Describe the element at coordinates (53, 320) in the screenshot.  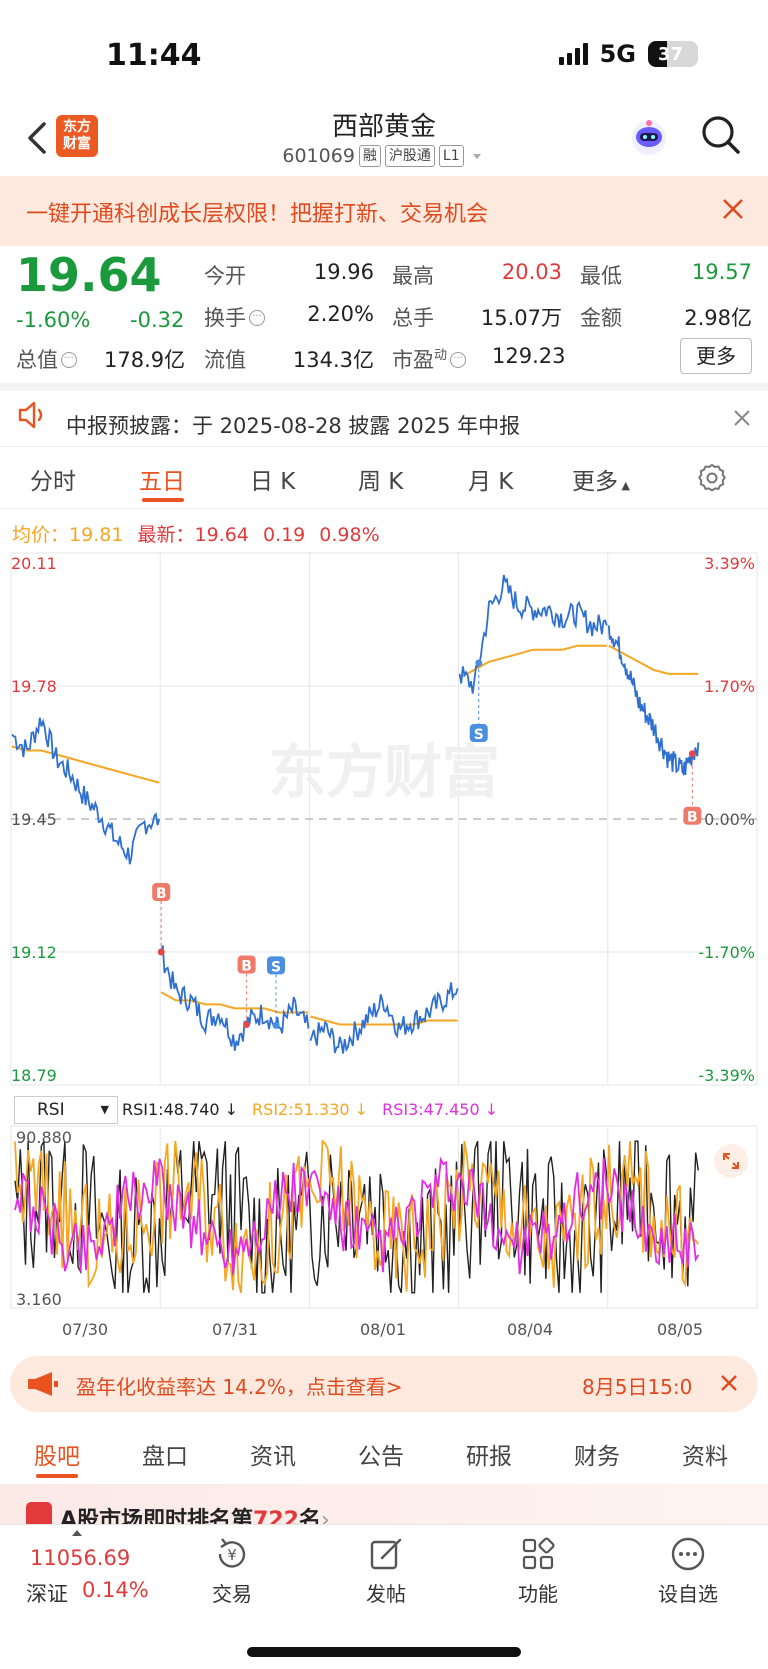
I see `change-percent: -1.60%` at that location.